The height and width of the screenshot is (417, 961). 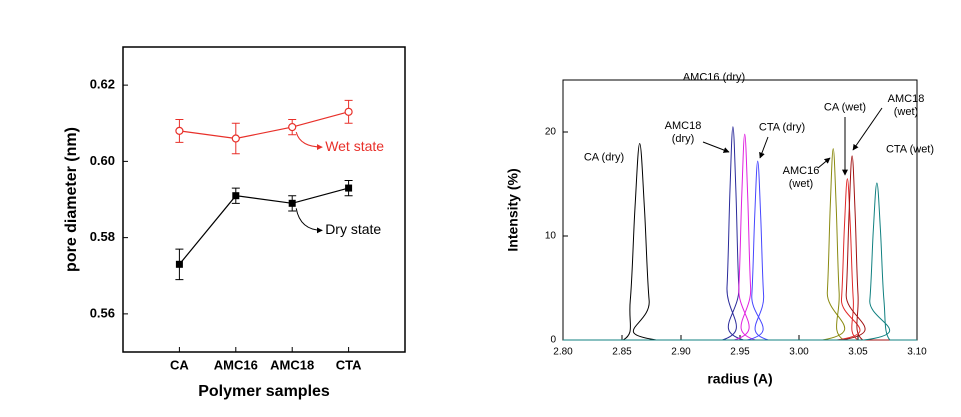 What do you see at coordinates (553, 340) in the screenshot?
I see `y-tick-label: 0` at bounding box center [553, 340].